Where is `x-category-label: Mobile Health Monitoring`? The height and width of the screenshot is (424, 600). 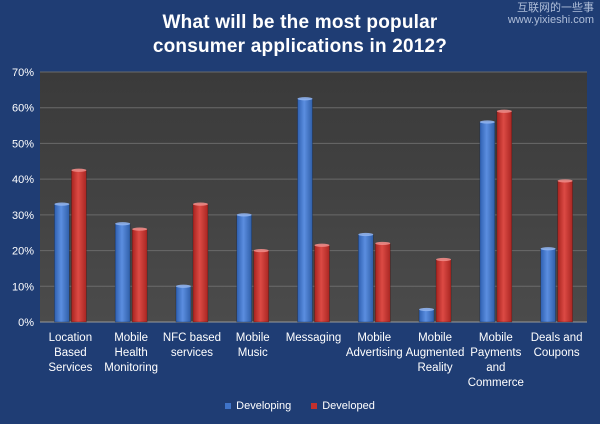
x-category-label: Mobile Health Monitoring is located at coordinates (131, 353).